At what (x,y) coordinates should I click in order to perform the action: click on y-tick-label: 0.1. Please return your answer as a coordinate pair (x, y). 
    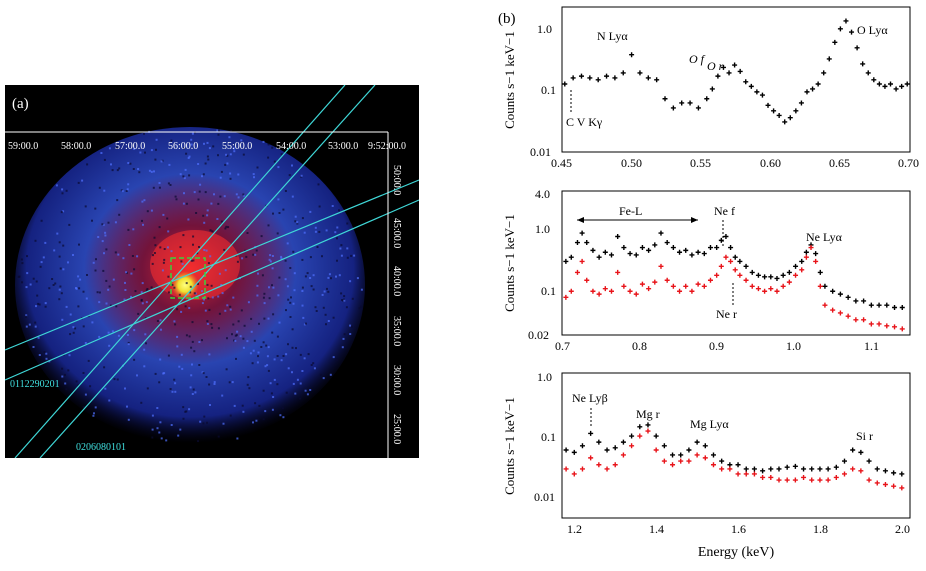
    Looking at the image, I should click on (548, 90).